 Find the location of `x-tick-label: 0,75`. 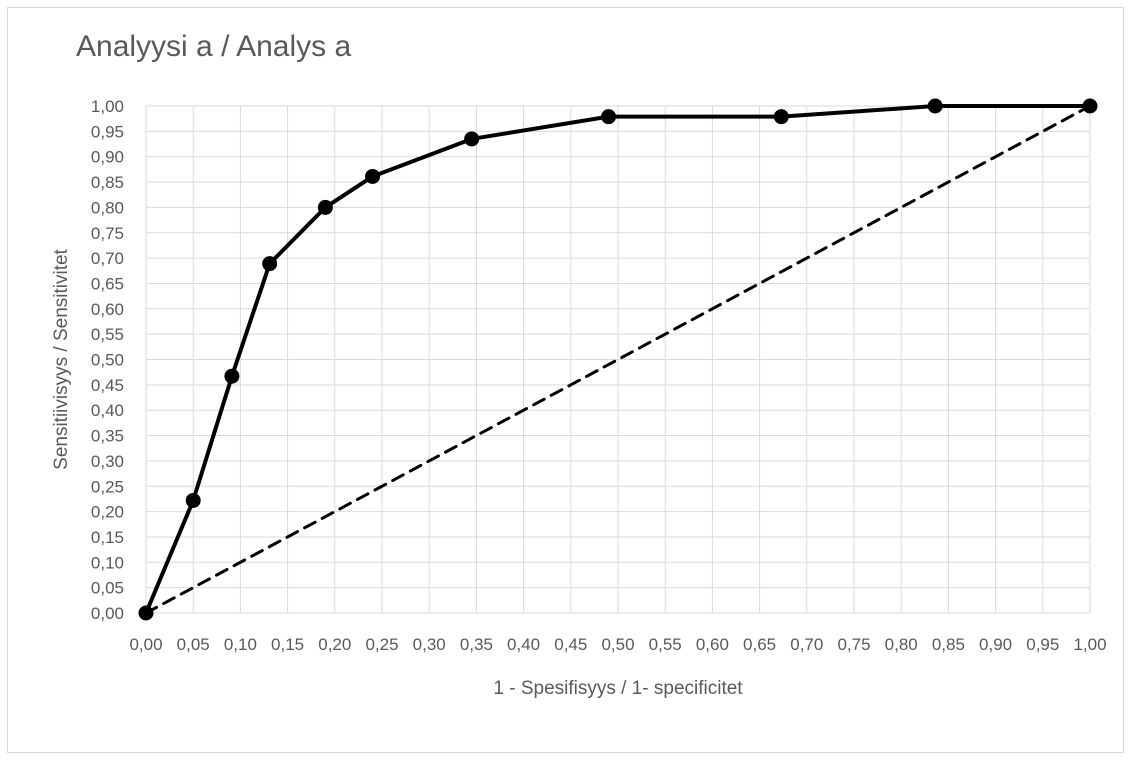

x-tick-label: 0,75 is located at coordinates (853, 644).